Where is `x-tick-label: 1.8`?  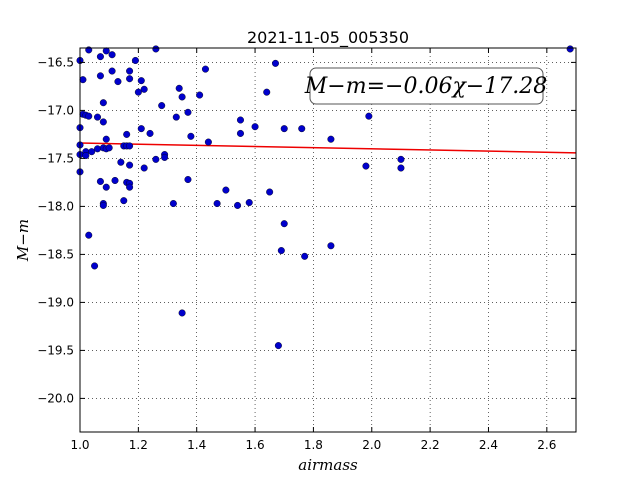 x-tick-label: 1.8 is located at coordinates (313, 445).